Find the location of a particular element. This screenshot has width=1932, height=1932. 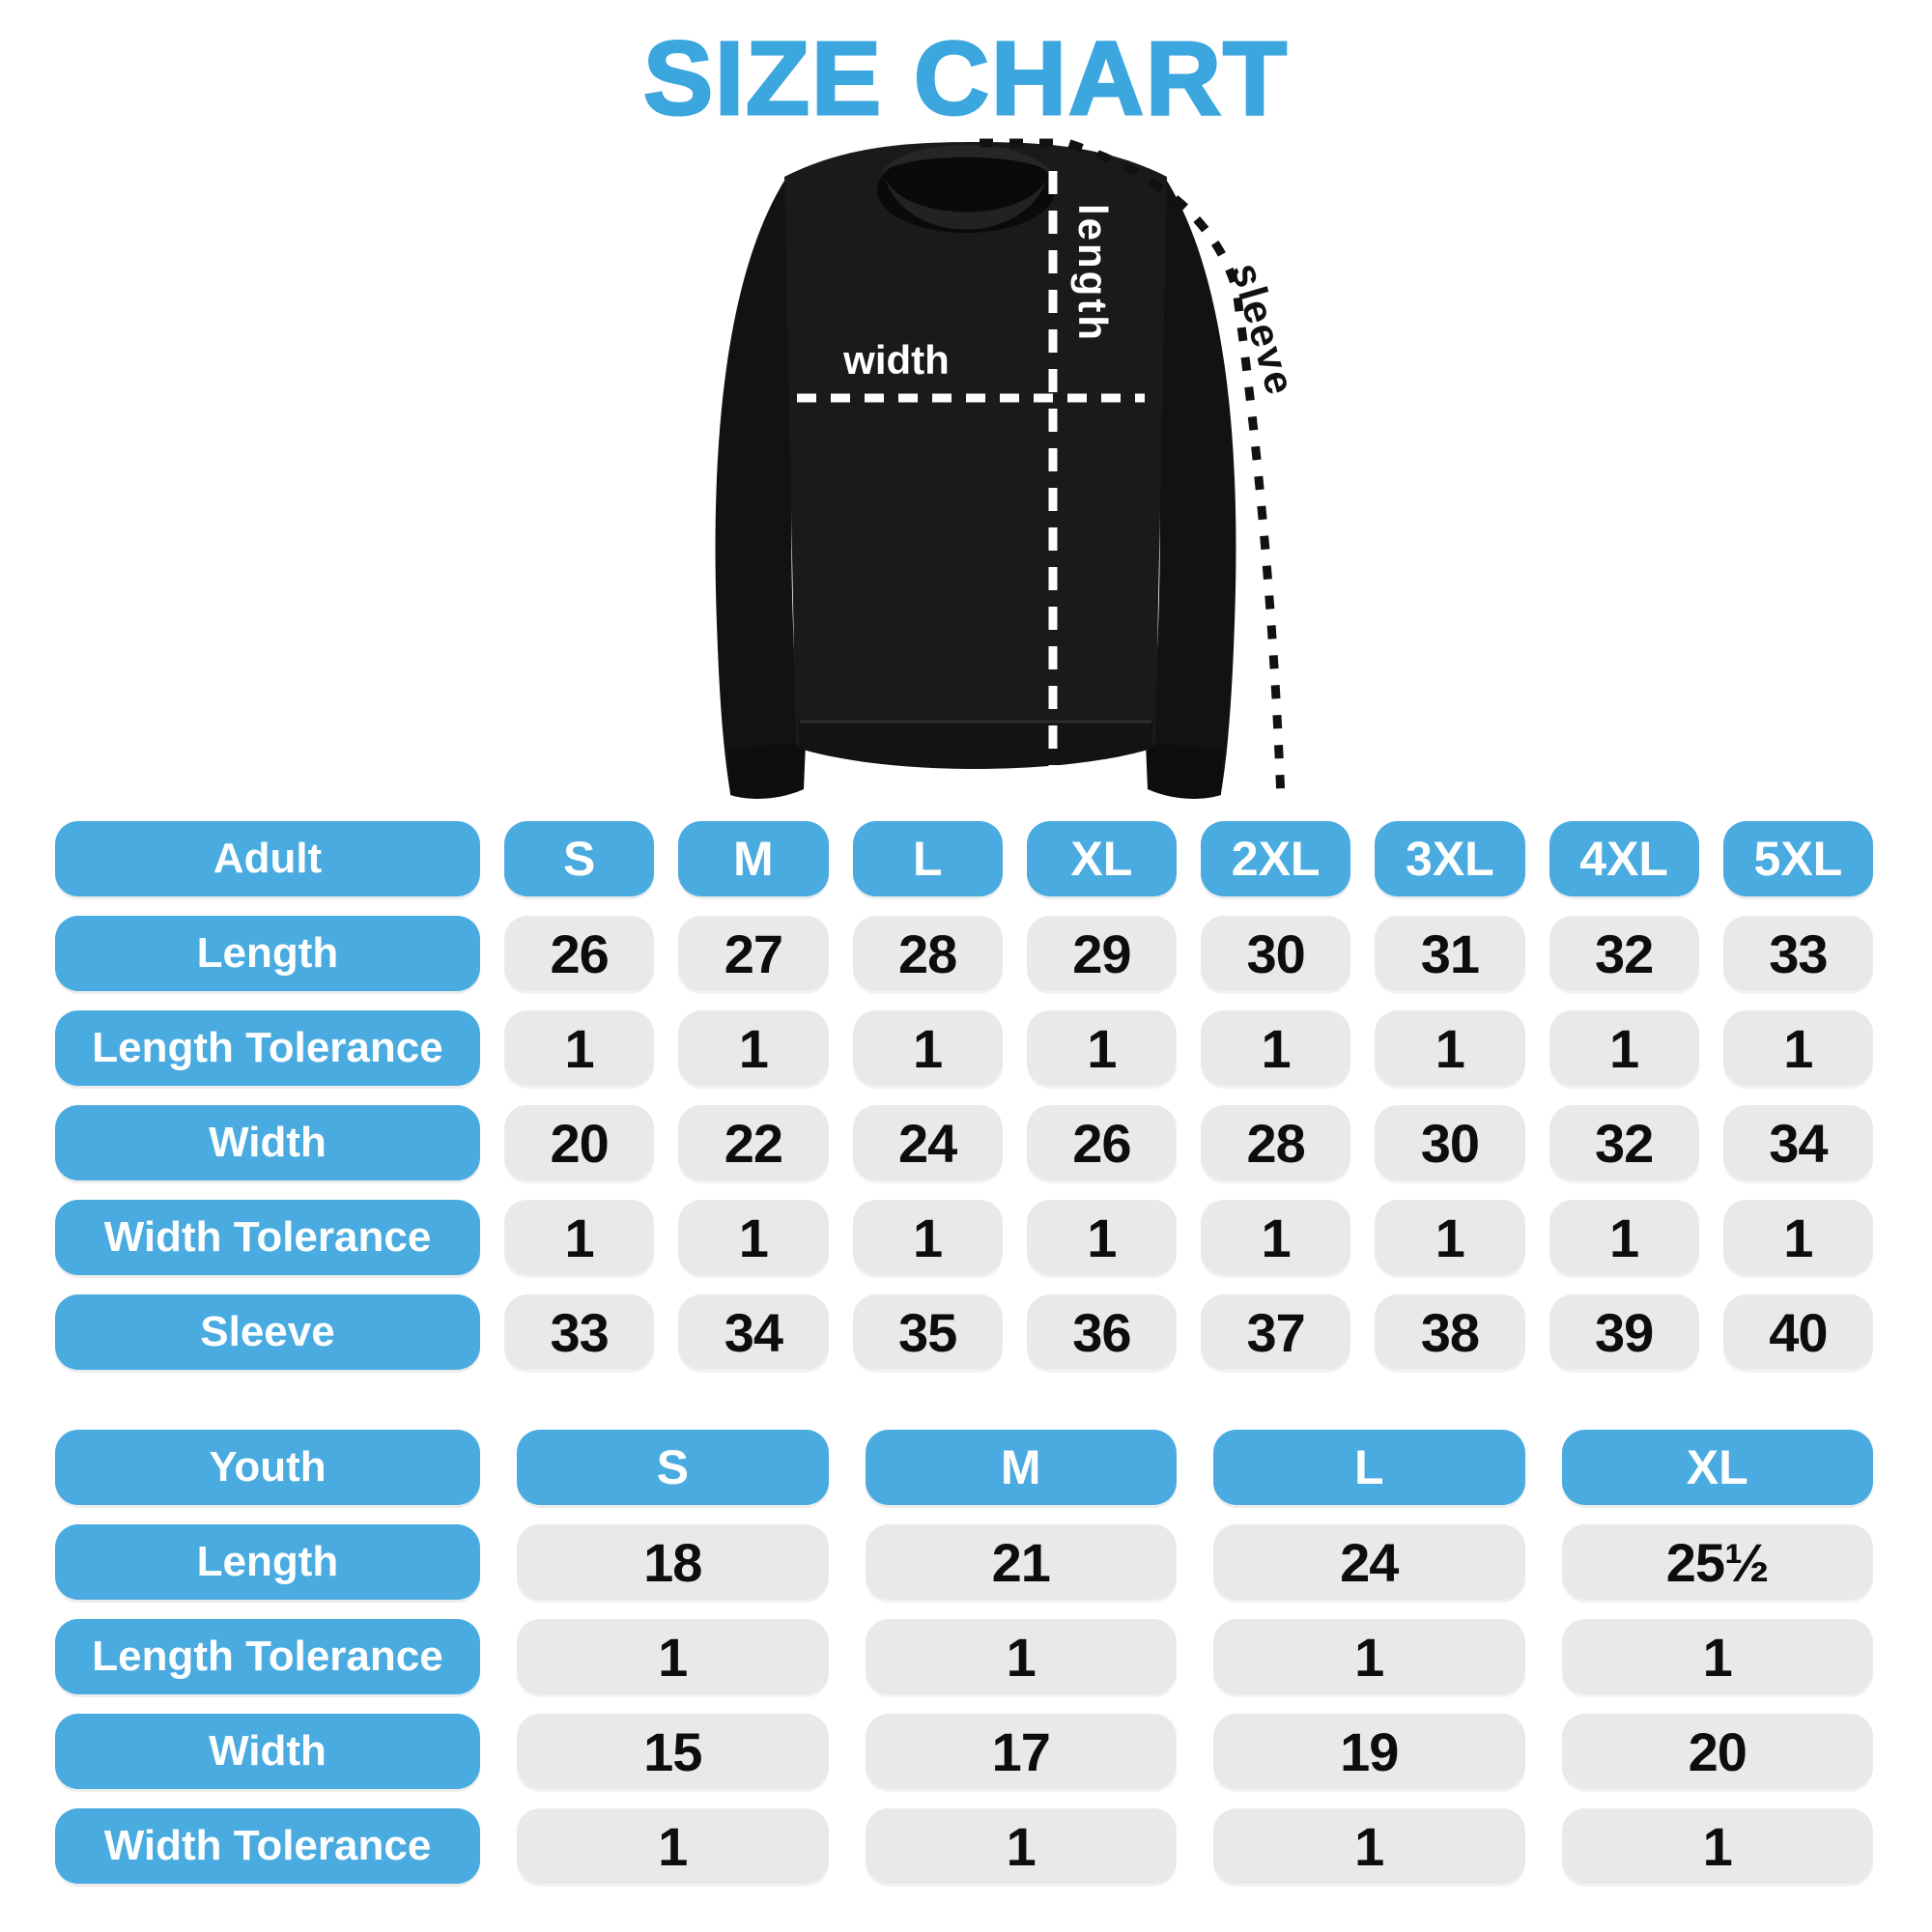

youth-row-label: Width is located at coordinates (267, 1751).